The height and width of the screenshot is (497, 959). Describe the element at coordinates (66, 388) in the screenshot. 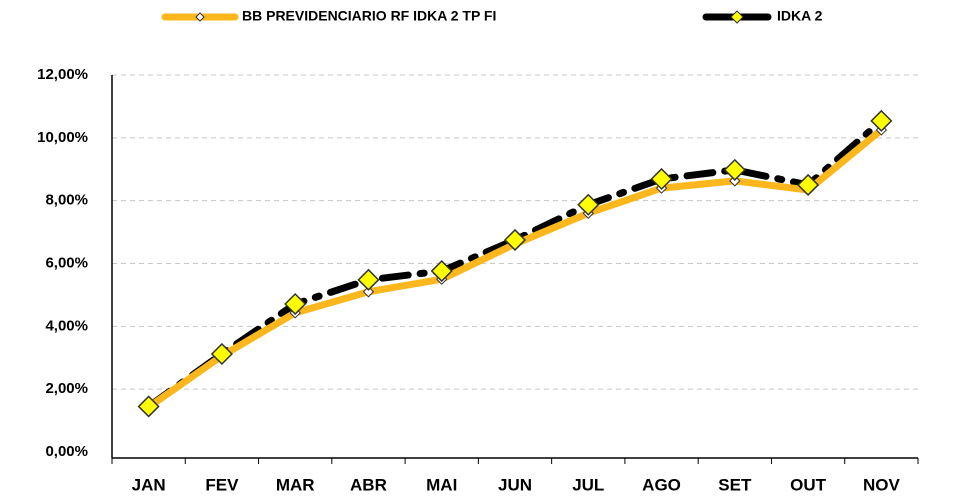

I see `y-tick-label: 2,00%` at that location.